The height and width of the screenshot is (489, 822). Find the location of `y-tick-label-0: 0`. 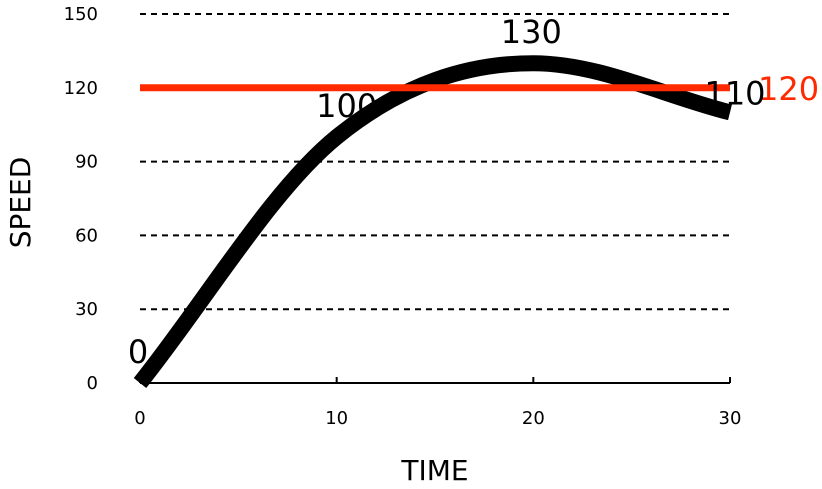

y-tick-label-0: 0 is located at coordinates (92, 383).